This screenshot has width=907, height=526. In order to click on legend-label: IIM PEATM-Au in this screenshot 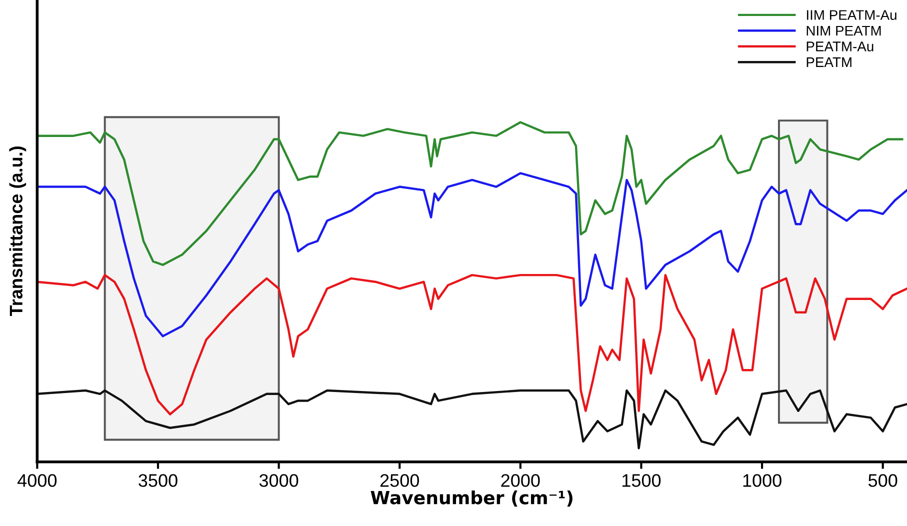, I will do `click(851, 15)`.